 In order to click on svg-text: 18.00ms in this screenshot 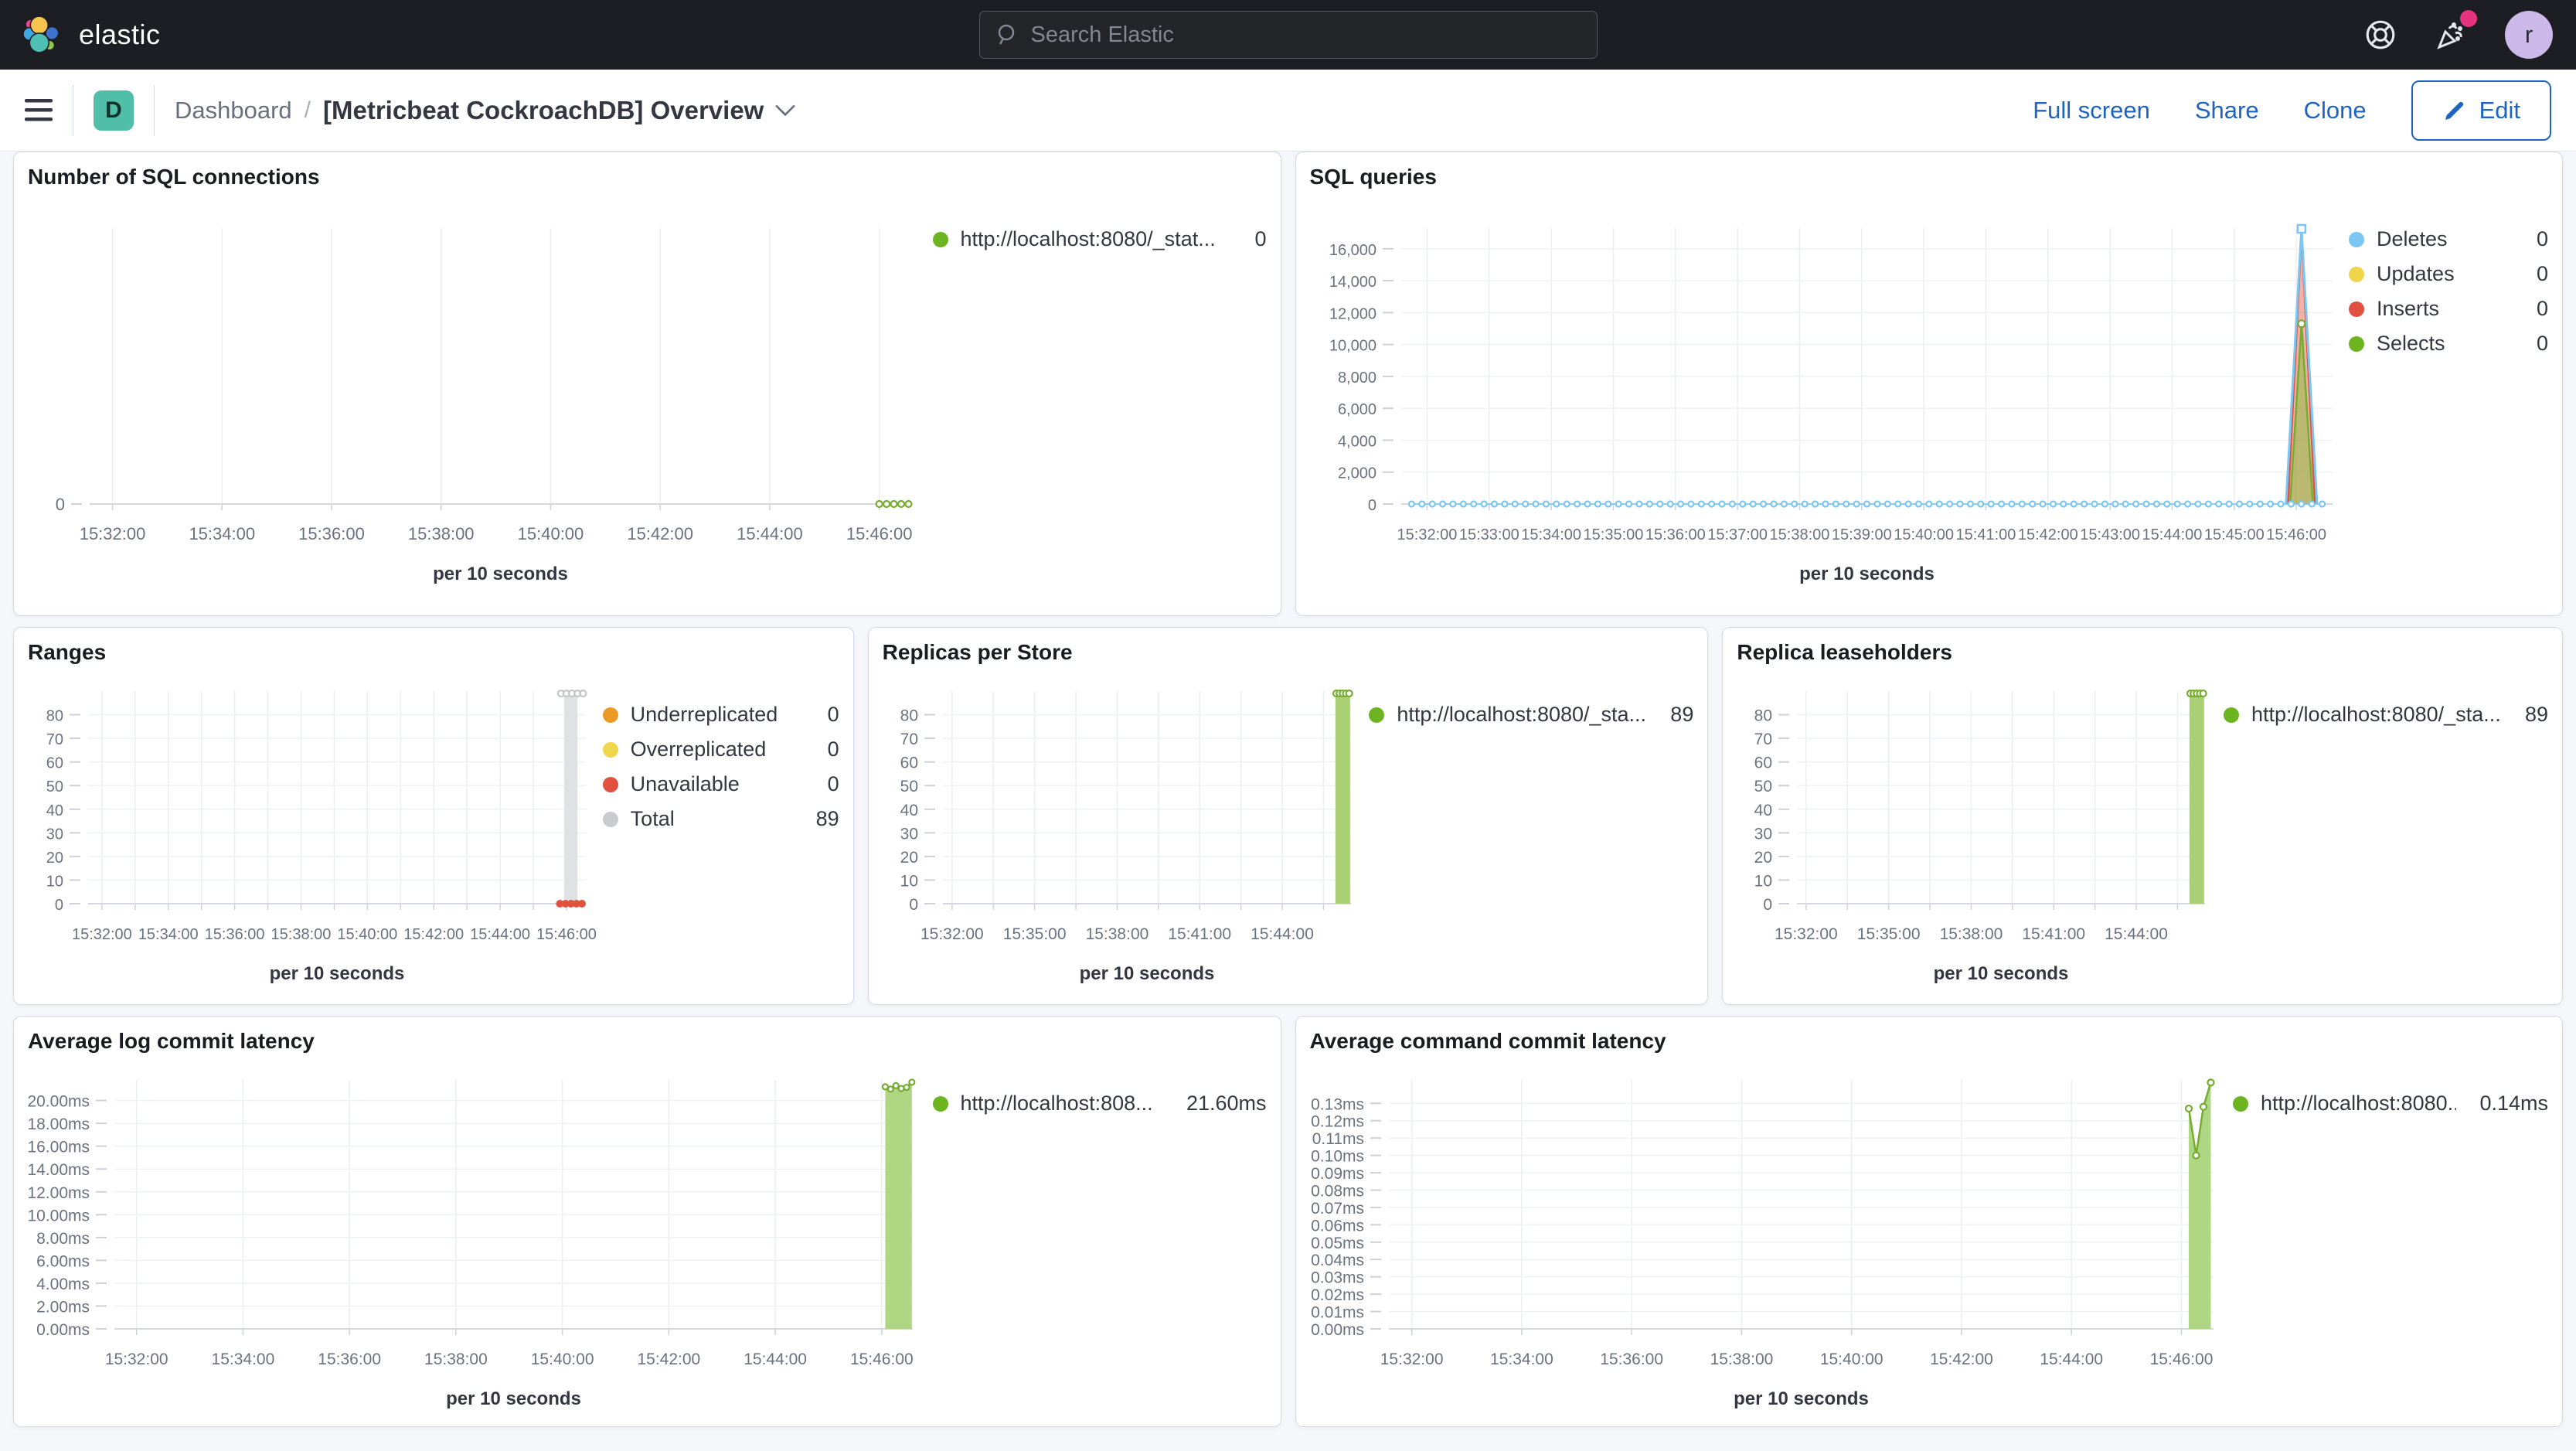, I will do `click(59, 1124)`.